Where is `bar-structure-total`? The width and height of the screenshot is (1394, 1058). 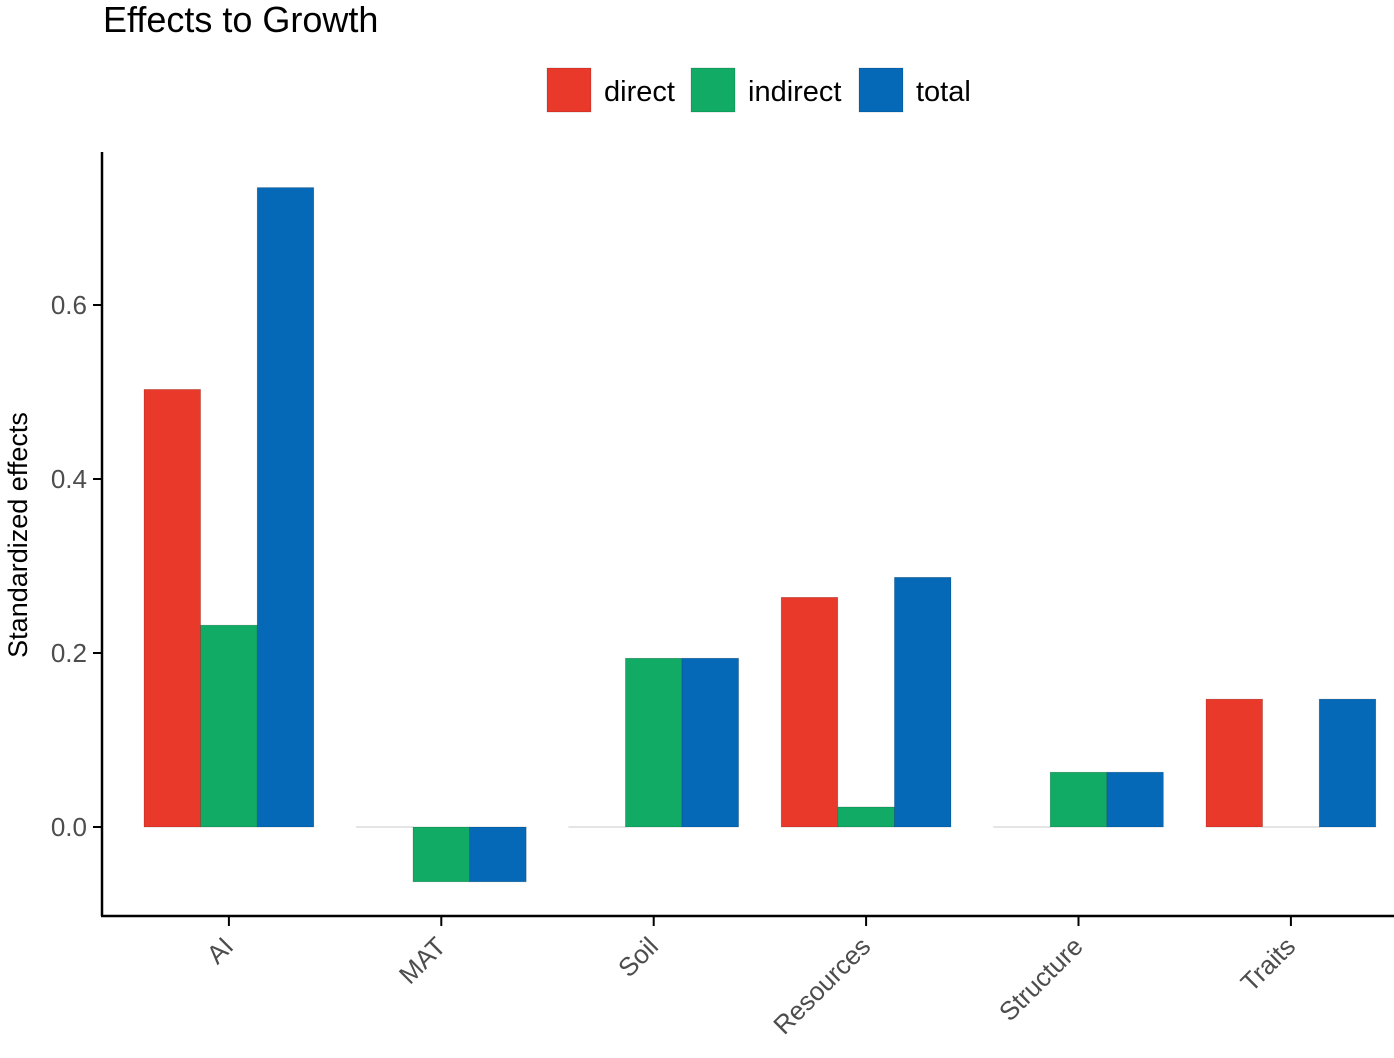
bar-structure-total is located at coordinates (1135, 799).